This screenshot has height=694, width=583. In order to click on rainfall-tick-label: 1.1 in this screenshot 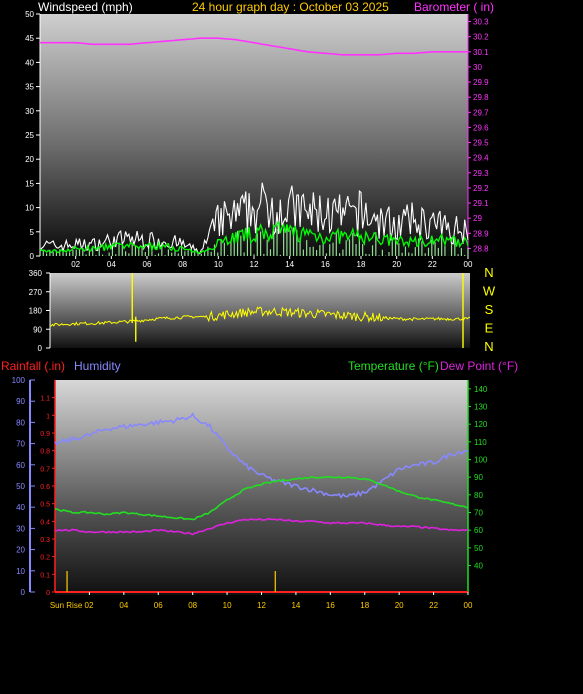, I will do `click(45, 399)`.